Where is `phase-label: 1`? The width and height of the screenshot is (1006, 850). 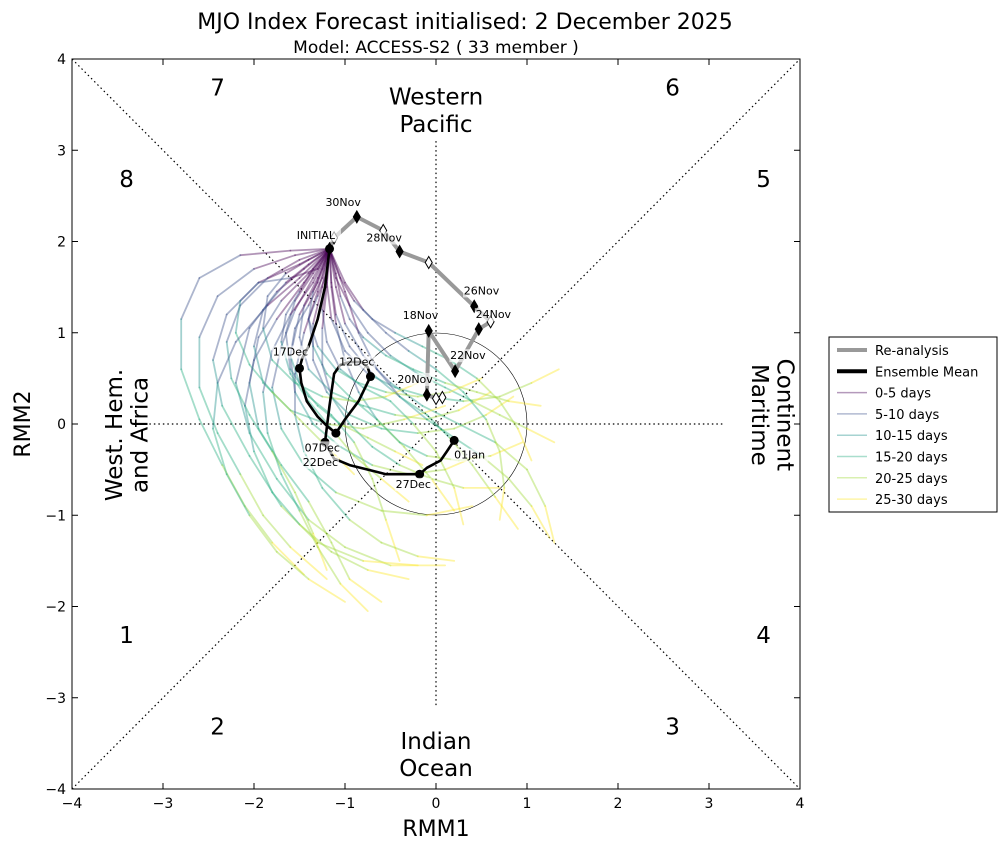 phase-label: 1 is located at coordinates (126, 636).